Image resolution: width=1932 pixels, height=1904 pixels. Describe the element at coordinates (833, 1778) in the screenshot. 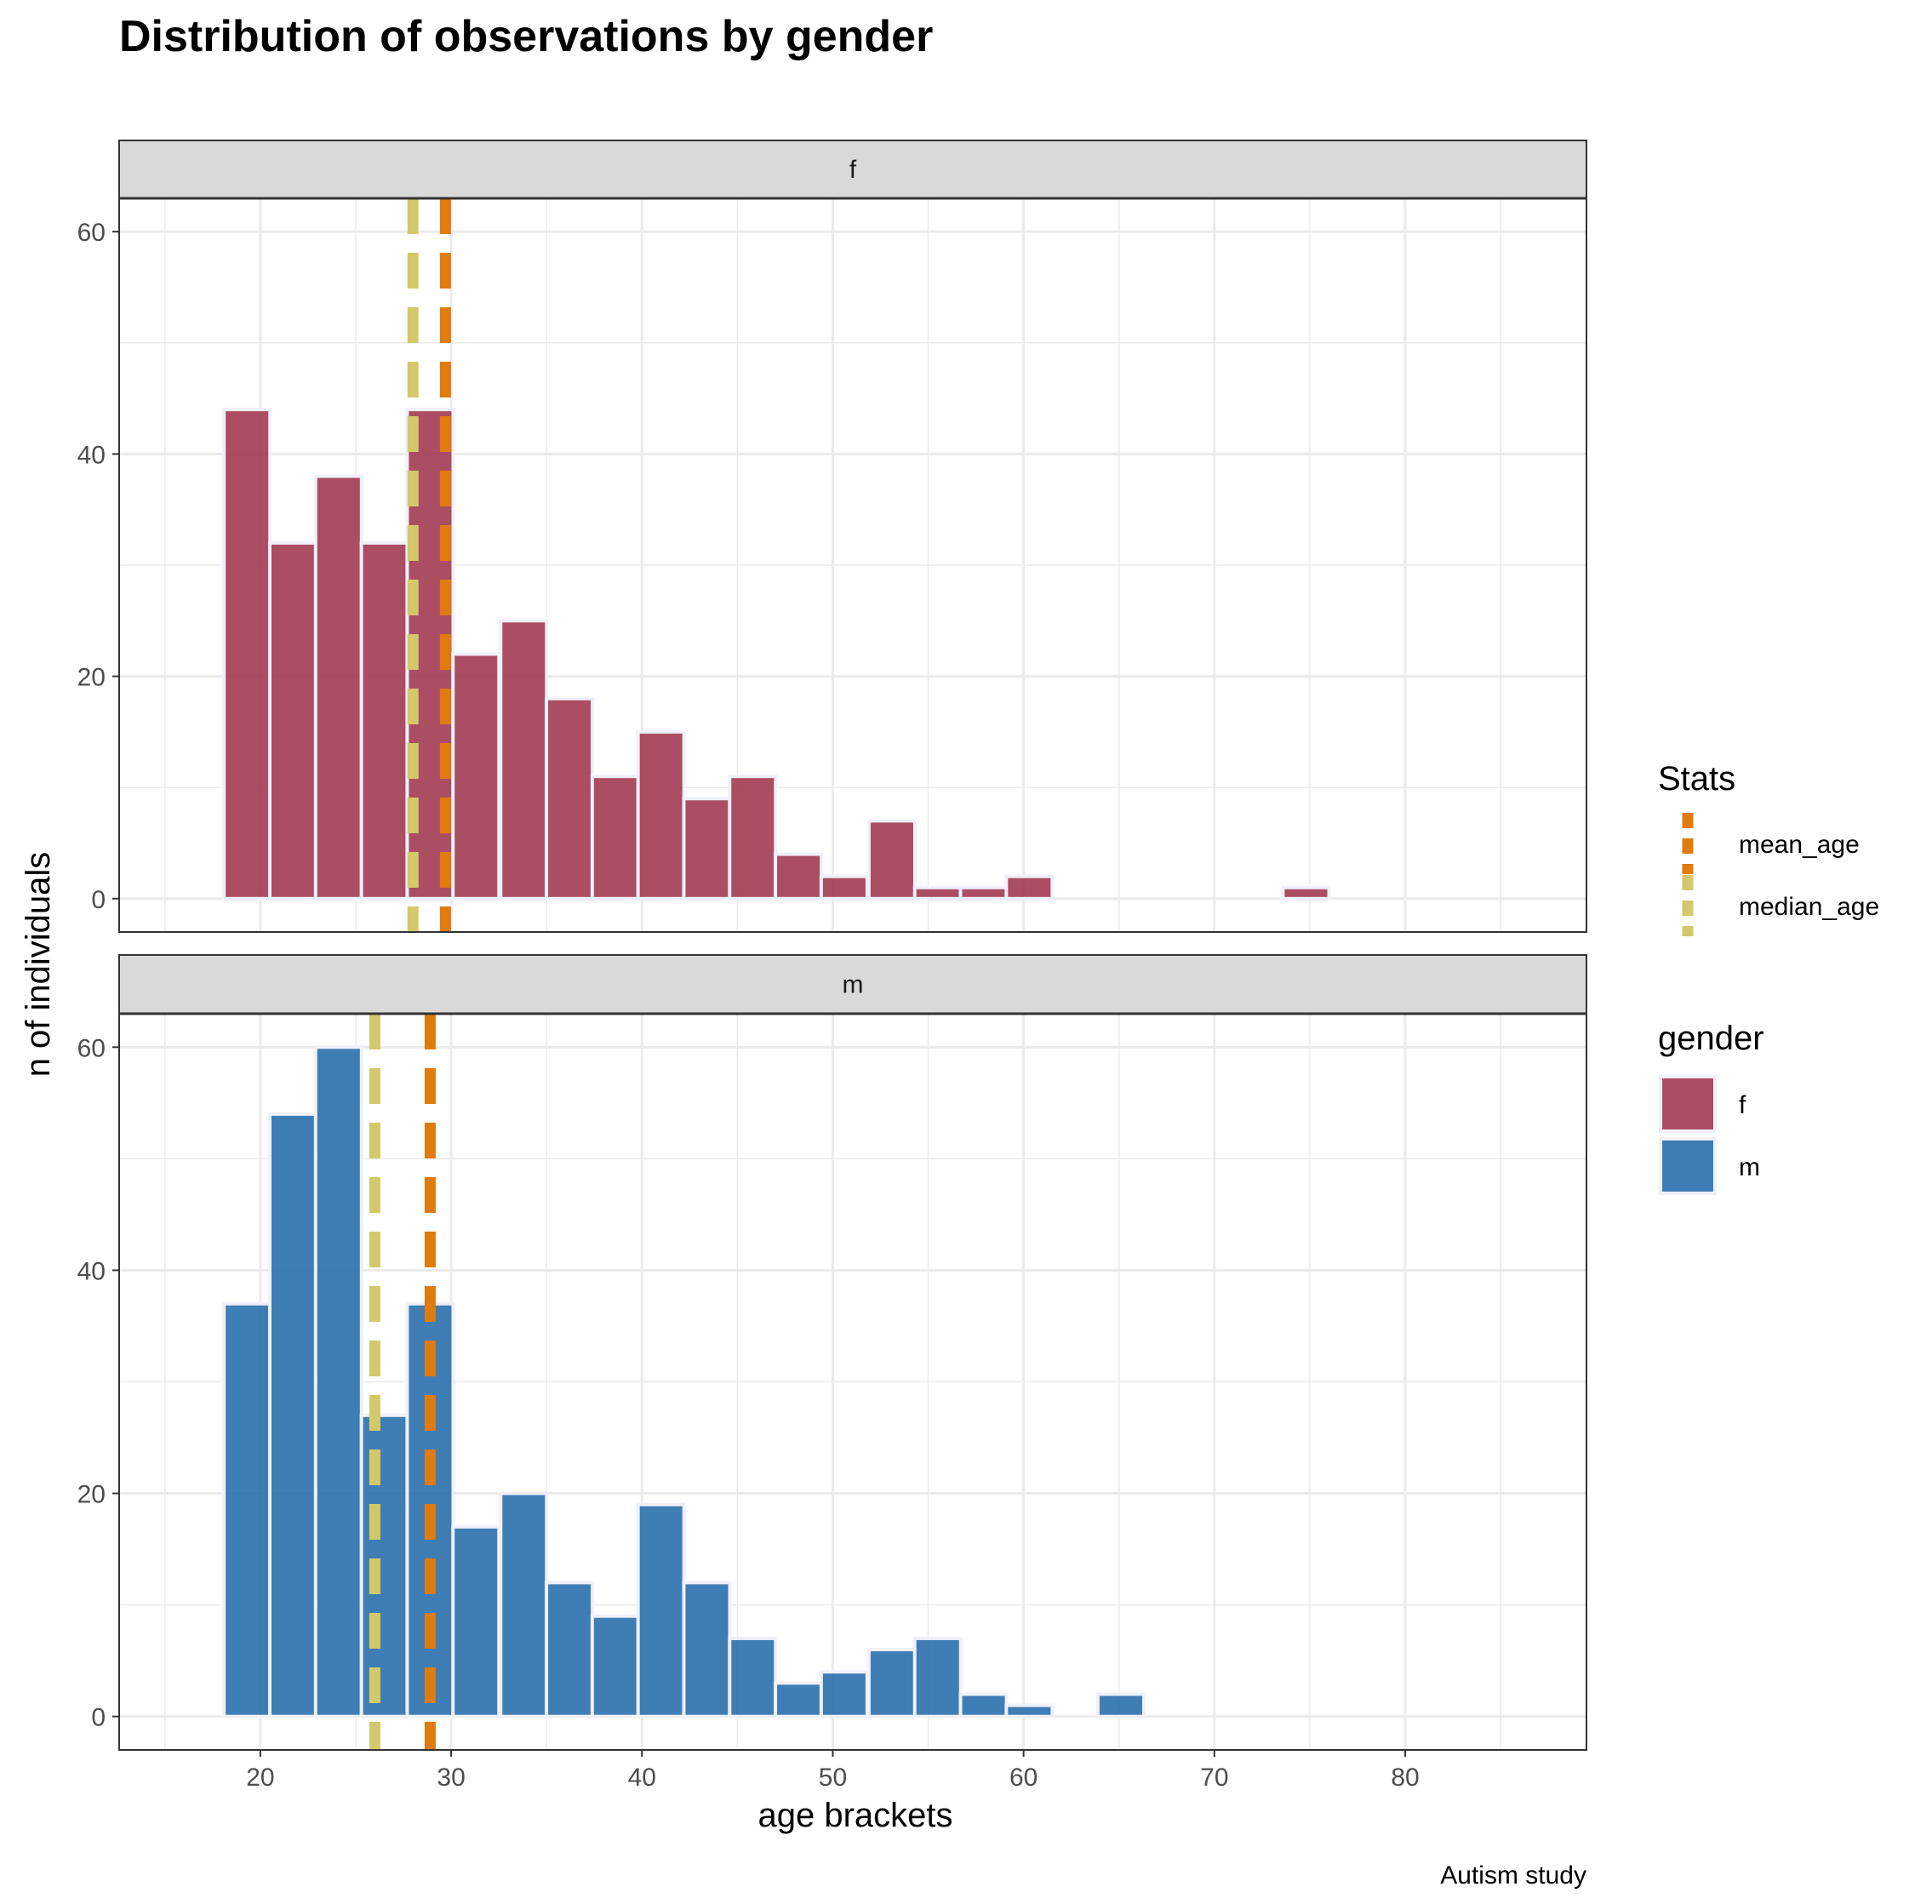

I see `x-tick-label: 50` at that location.